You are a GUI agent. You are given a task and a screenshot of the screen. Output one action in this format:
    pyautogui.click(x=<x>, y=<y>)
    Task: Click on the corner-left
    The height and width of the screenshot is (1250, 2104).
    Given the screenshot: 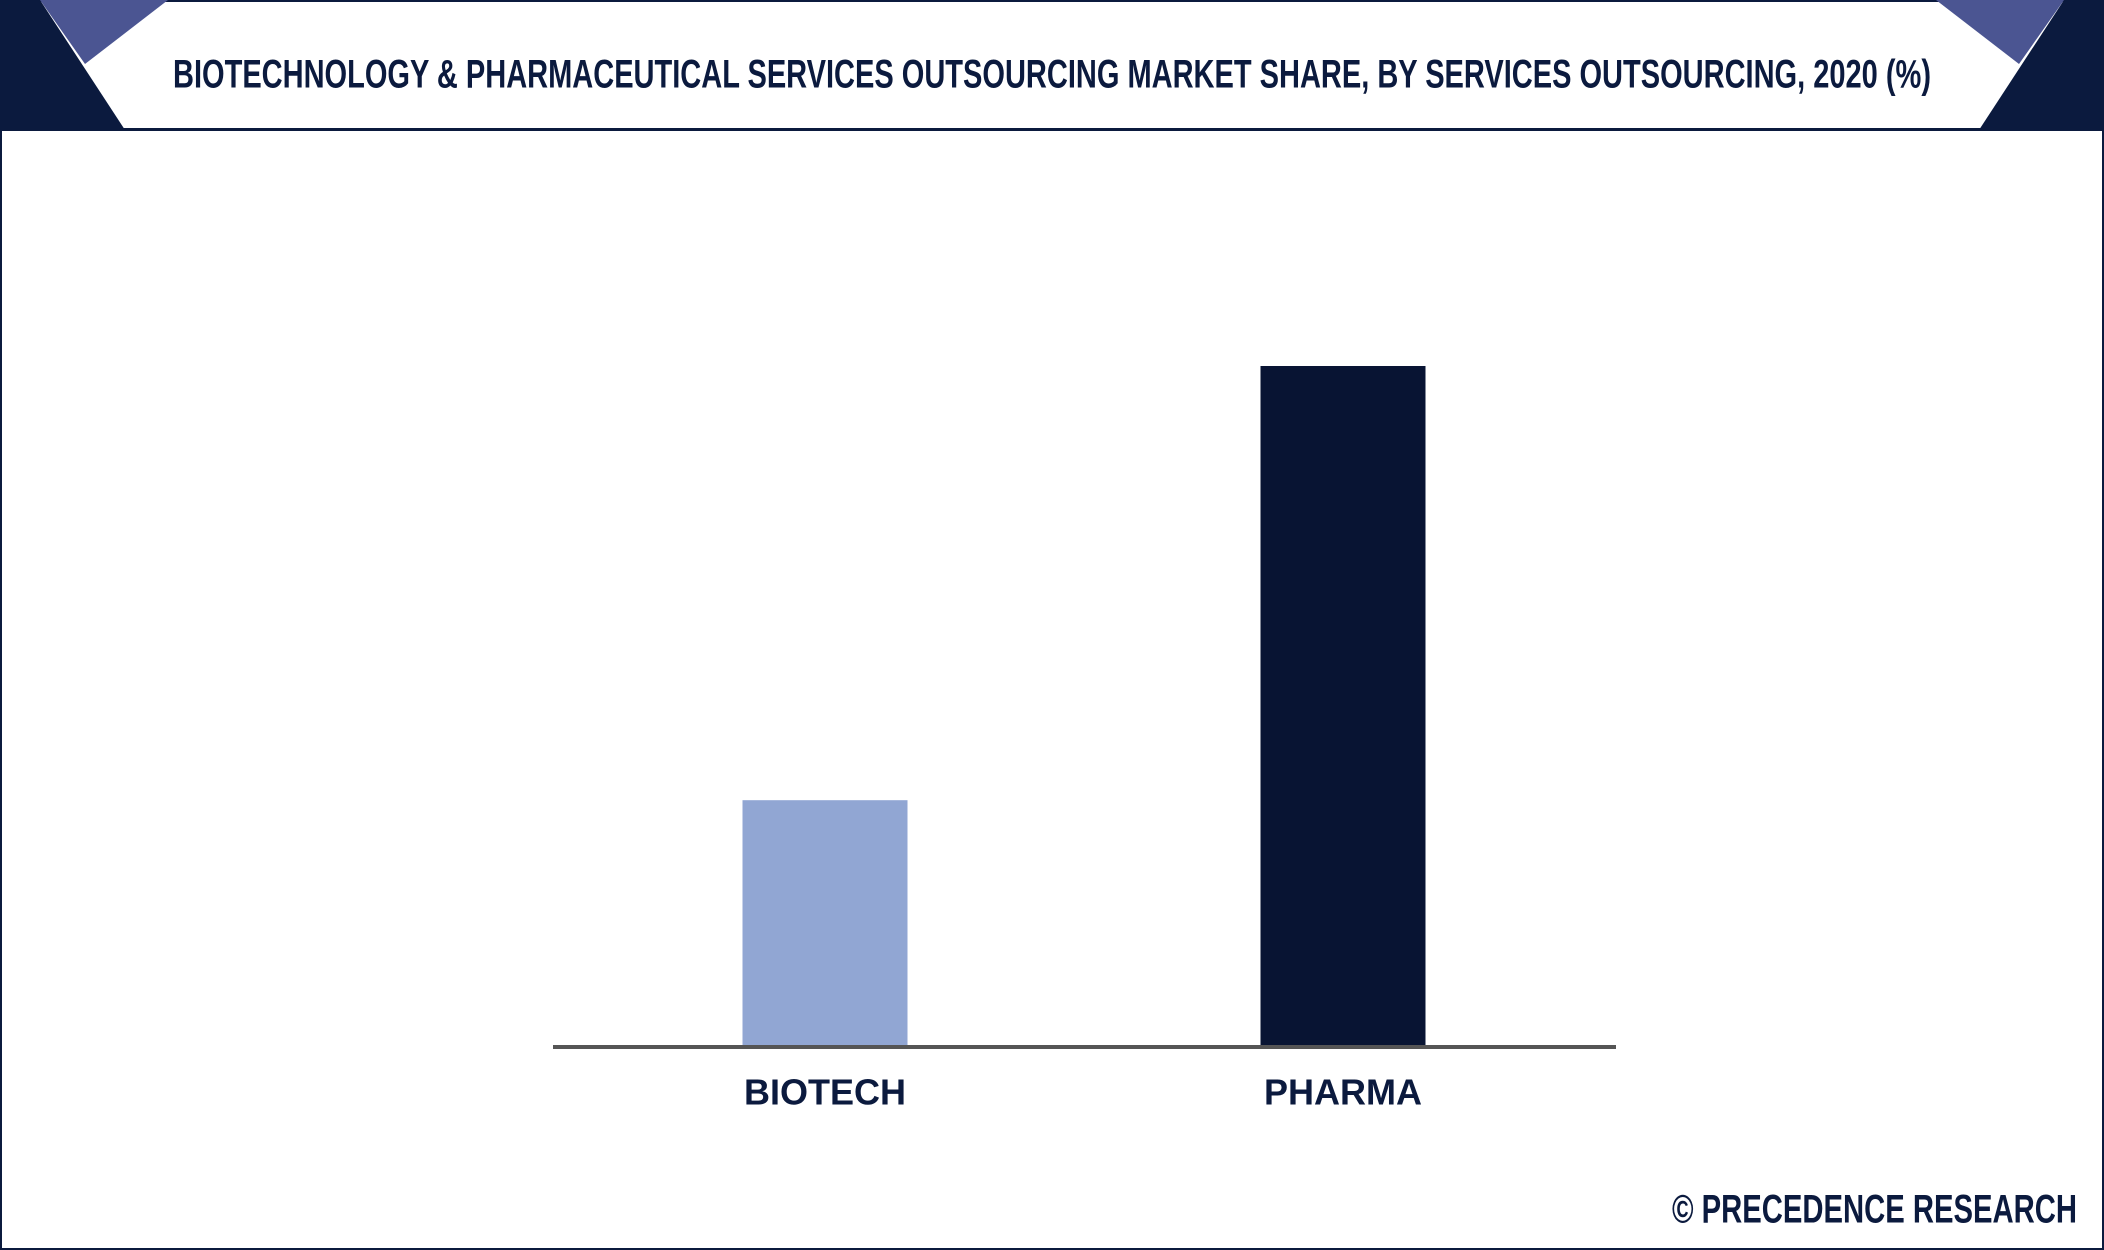 What is the action you would take?
    pyautogui.click(x=62, y=65)
    